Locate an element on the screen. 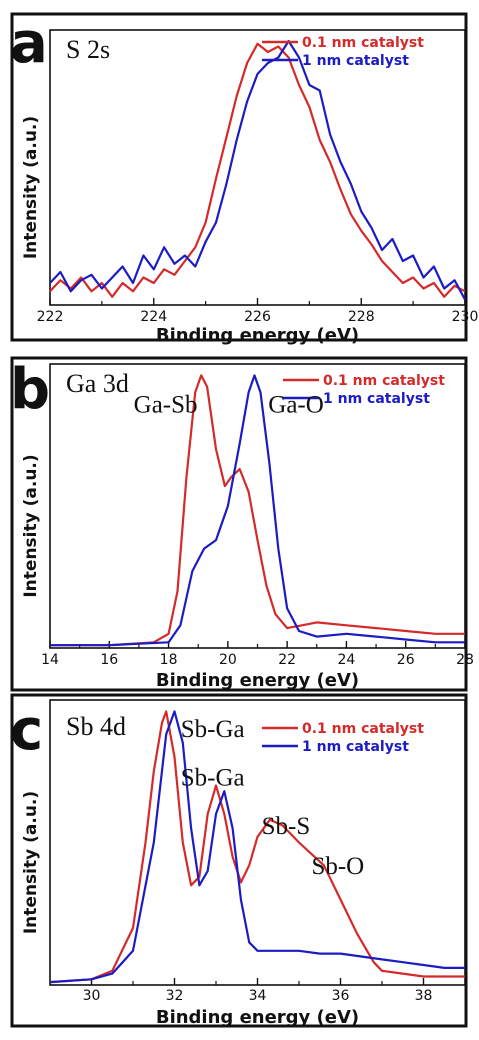  x-tick-label: 18 is located at coordinates (169, 660).